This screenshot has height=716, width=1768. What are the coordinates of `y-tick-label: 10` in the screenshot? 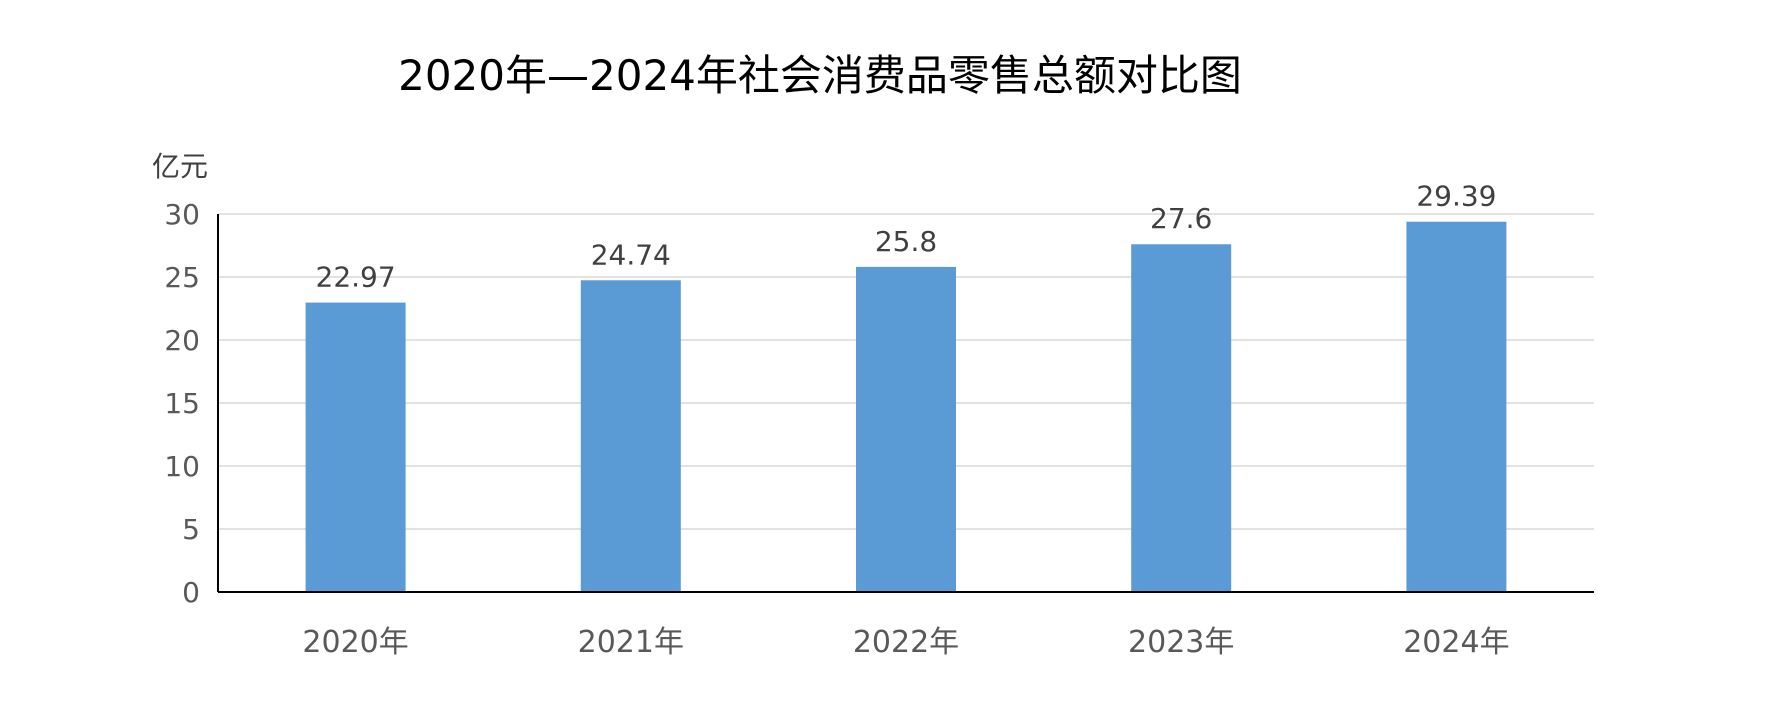 It's located at (182, 466).